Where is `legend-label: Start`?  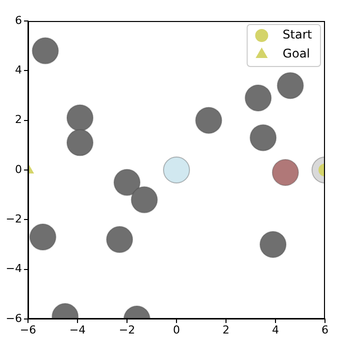 legend-label: Start is located at coordinates (297, 35).